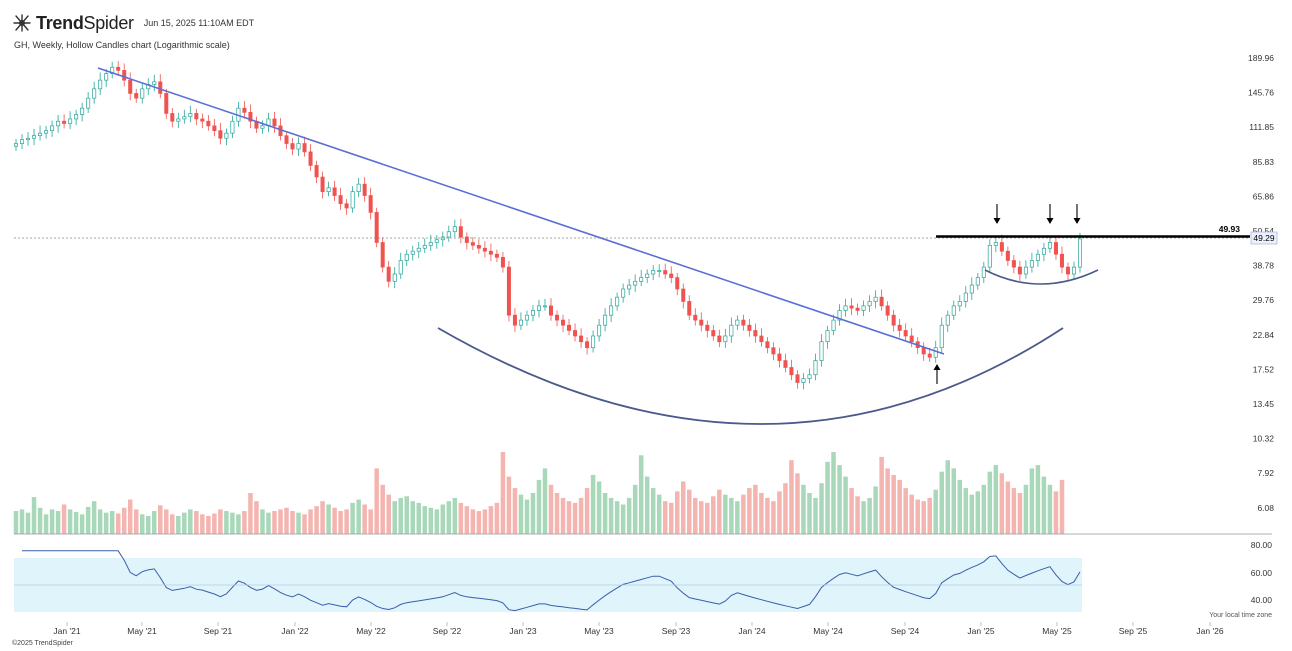 The height and width of the screenshot is (651, 1292). What do you see at coordinates (1264, 369) in the screenshot?
I see `price-tick-label: 17.52` at bounding box center [1264, 369].